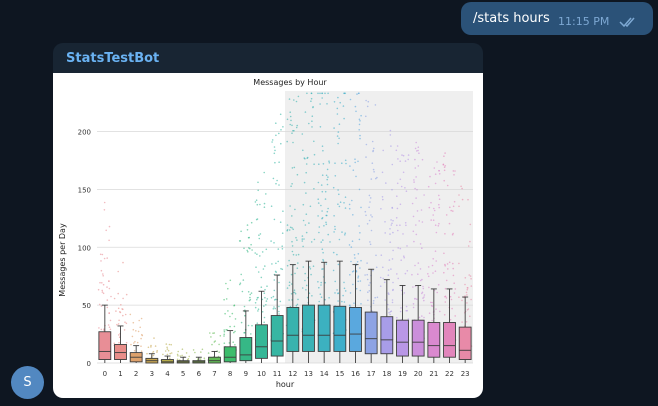  Describe the element at coordinates (27, 382) in the screenshot. I see `avatar: S` at that location.